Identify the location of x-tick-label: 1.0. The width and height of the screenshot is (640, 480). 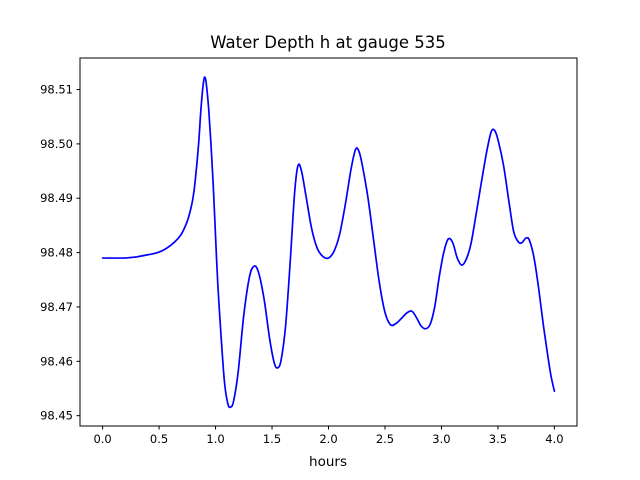
(215, 439).